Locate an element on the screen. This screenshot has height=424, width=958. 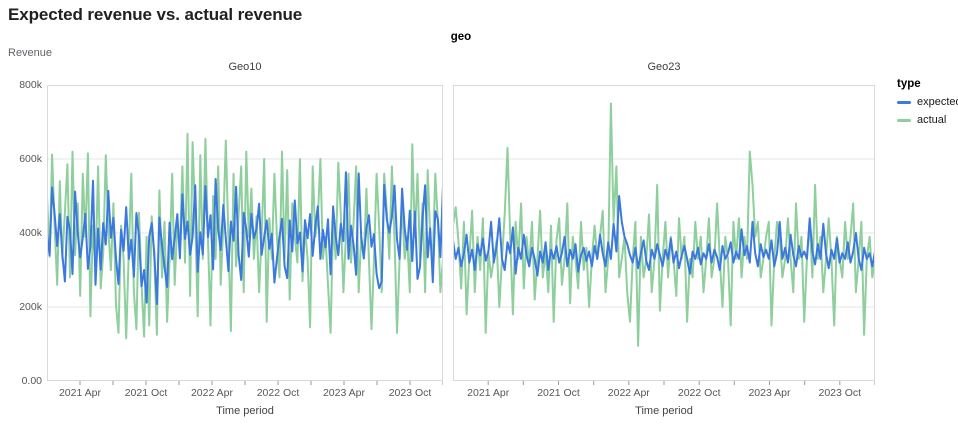
y-tick-label: 800k is located at coordinates (30, 85).